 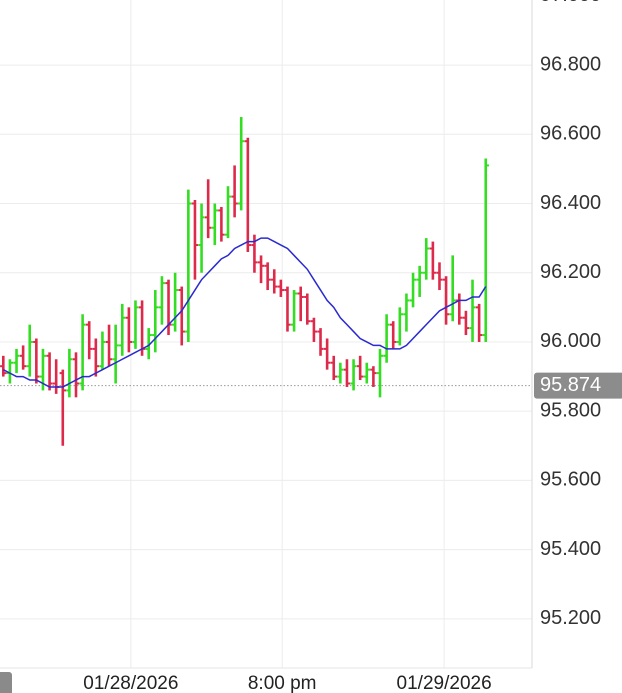 I want to click on y-tick-label: 97.000, so click(x=570, y=3).